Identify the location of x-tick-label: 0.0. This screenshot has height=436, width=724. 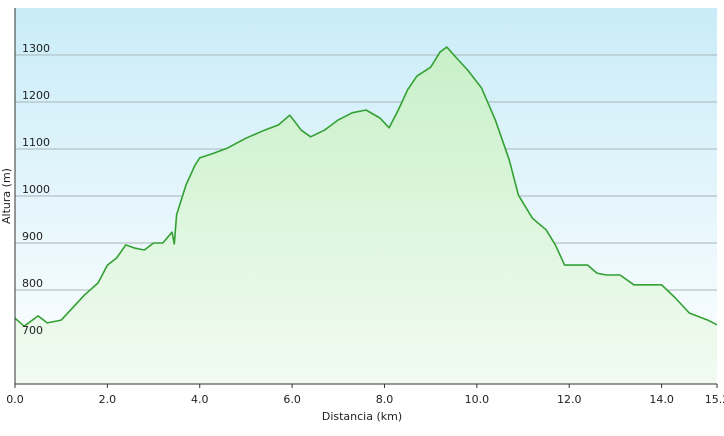
(15, 399).